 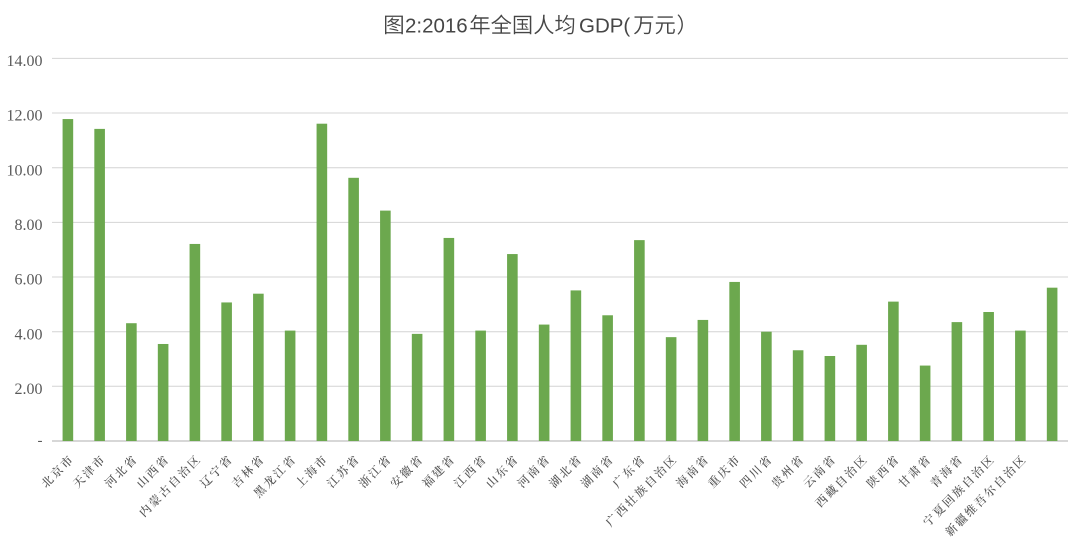 What do you see at coordinates (25, 116) in the screenshot?
I see `svg-text: 12.00` at bounding box center [25, 116].